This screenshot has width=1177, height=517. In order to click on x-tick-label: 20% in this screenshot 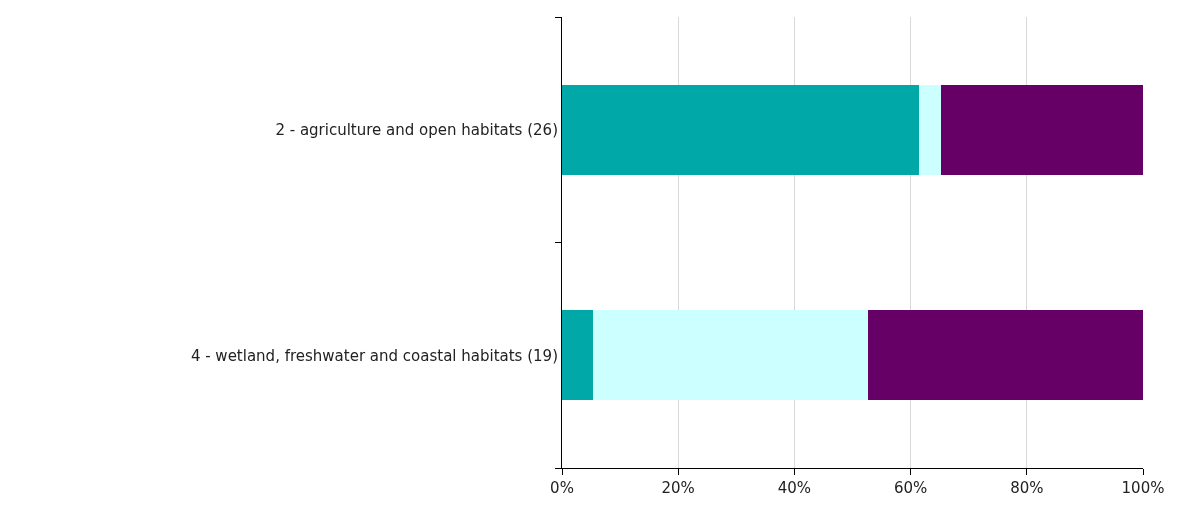, I will do `click(678, 488)`.